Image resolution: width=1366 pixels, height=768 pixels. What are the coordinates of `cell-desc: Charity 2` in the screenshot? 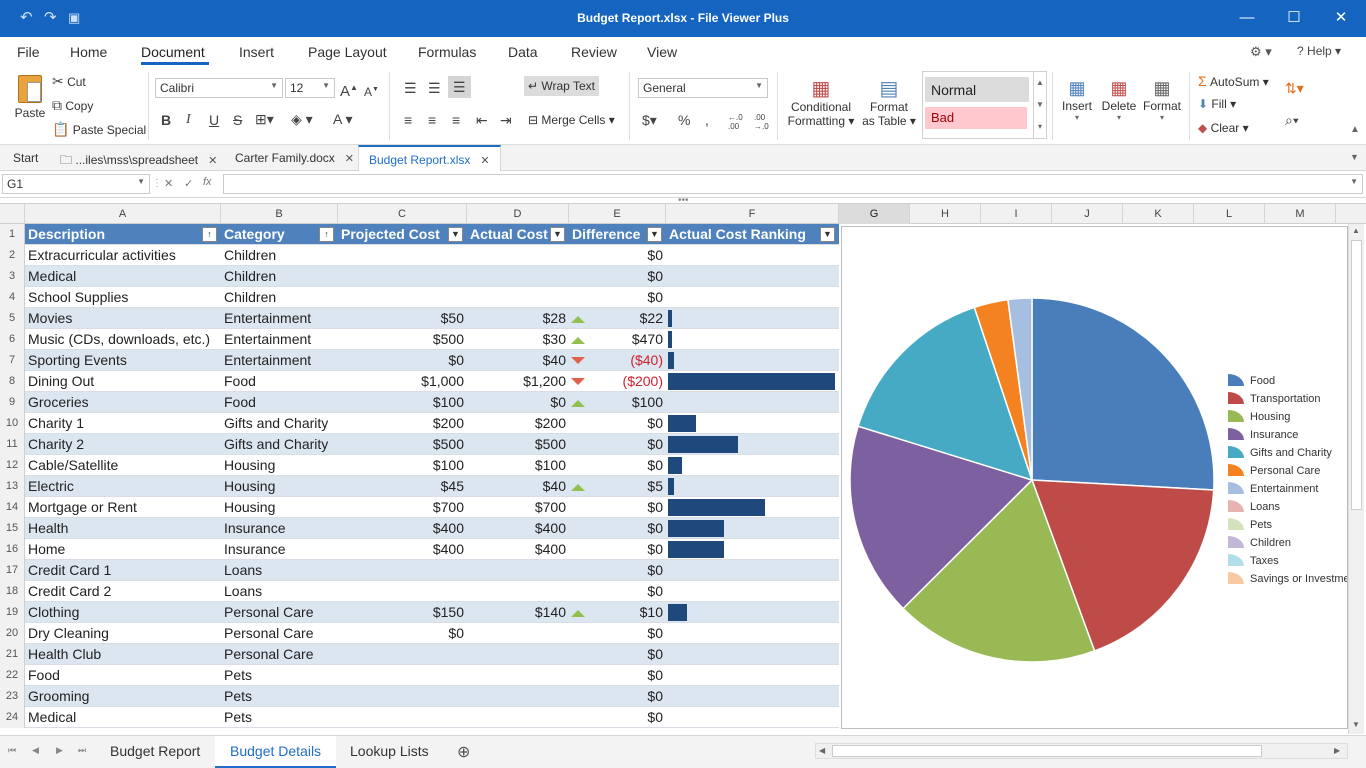 It's located at (123, 444).